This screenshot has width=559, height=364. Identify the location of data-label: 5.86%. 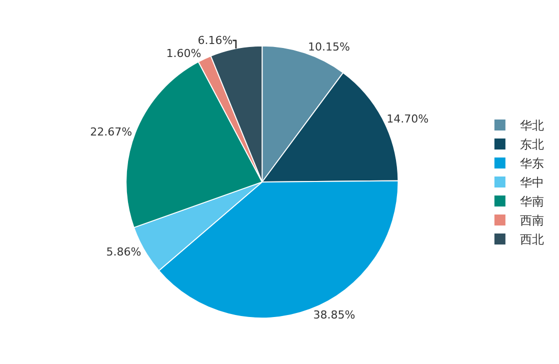
(124, 251).